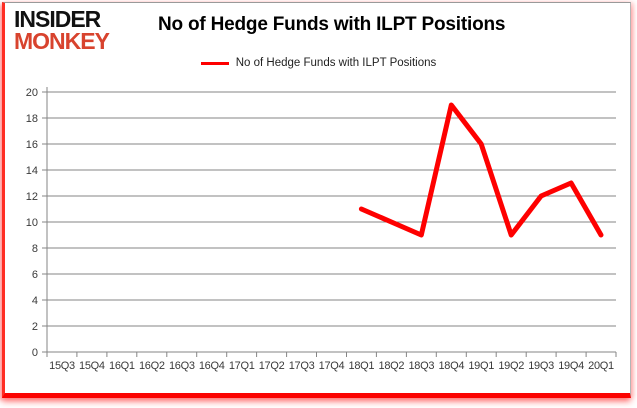 The height and width of the screenshot is (408, 637). I want to click on legend-label: No of Hedge Funds with ILPT Positions, so click(336, 63).